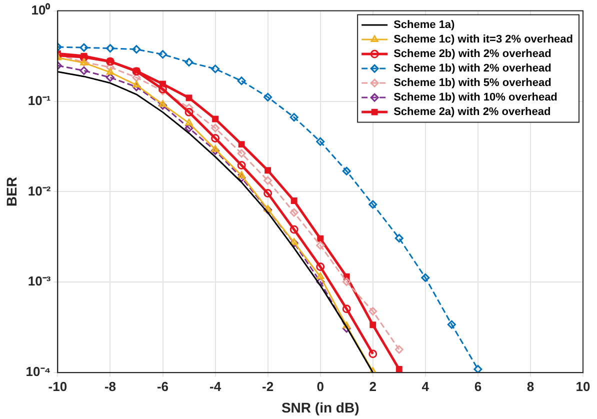 This screenshot has width=597, height=419. What do you see at coordinates (530, 386) in the screenshot?
I see `x-tick-label: 8` at bounding box center [530, 386].